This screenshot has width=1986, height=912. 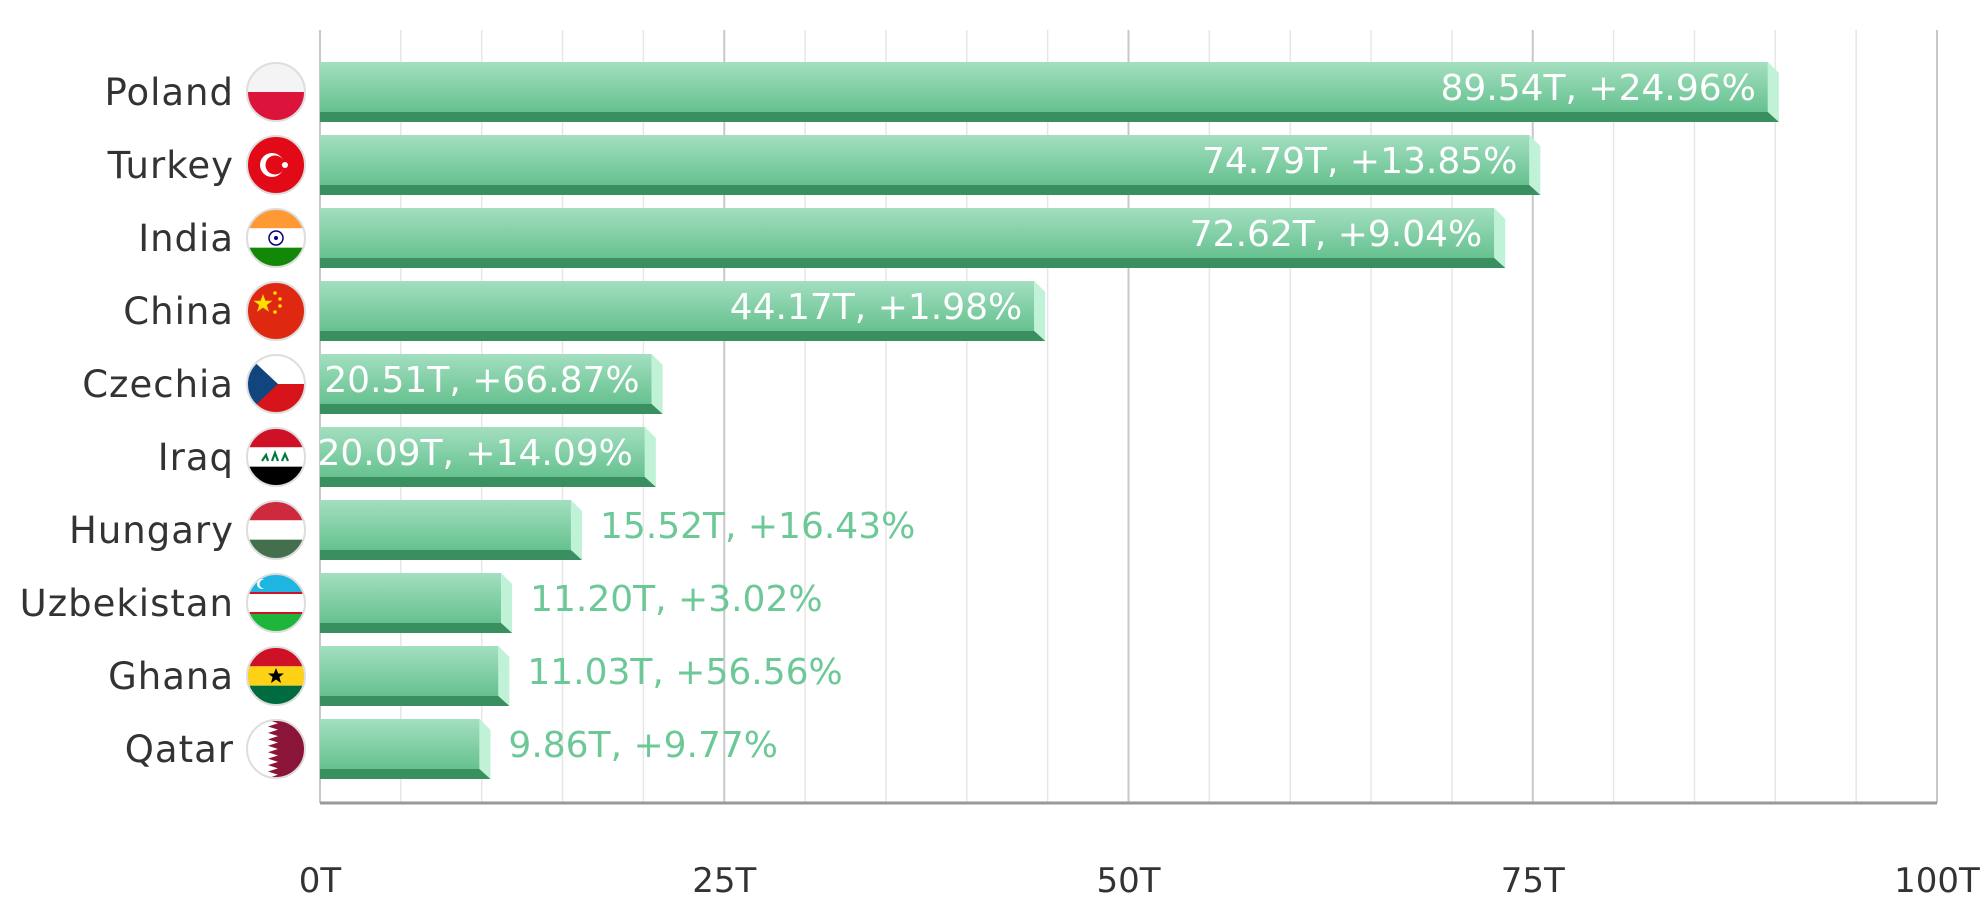 What do you see at coordinates (1139, 851) in the screenshot?
I see `x-axis: 0T 25T 50T 75T 100T` at bounding box center [1139, 851].